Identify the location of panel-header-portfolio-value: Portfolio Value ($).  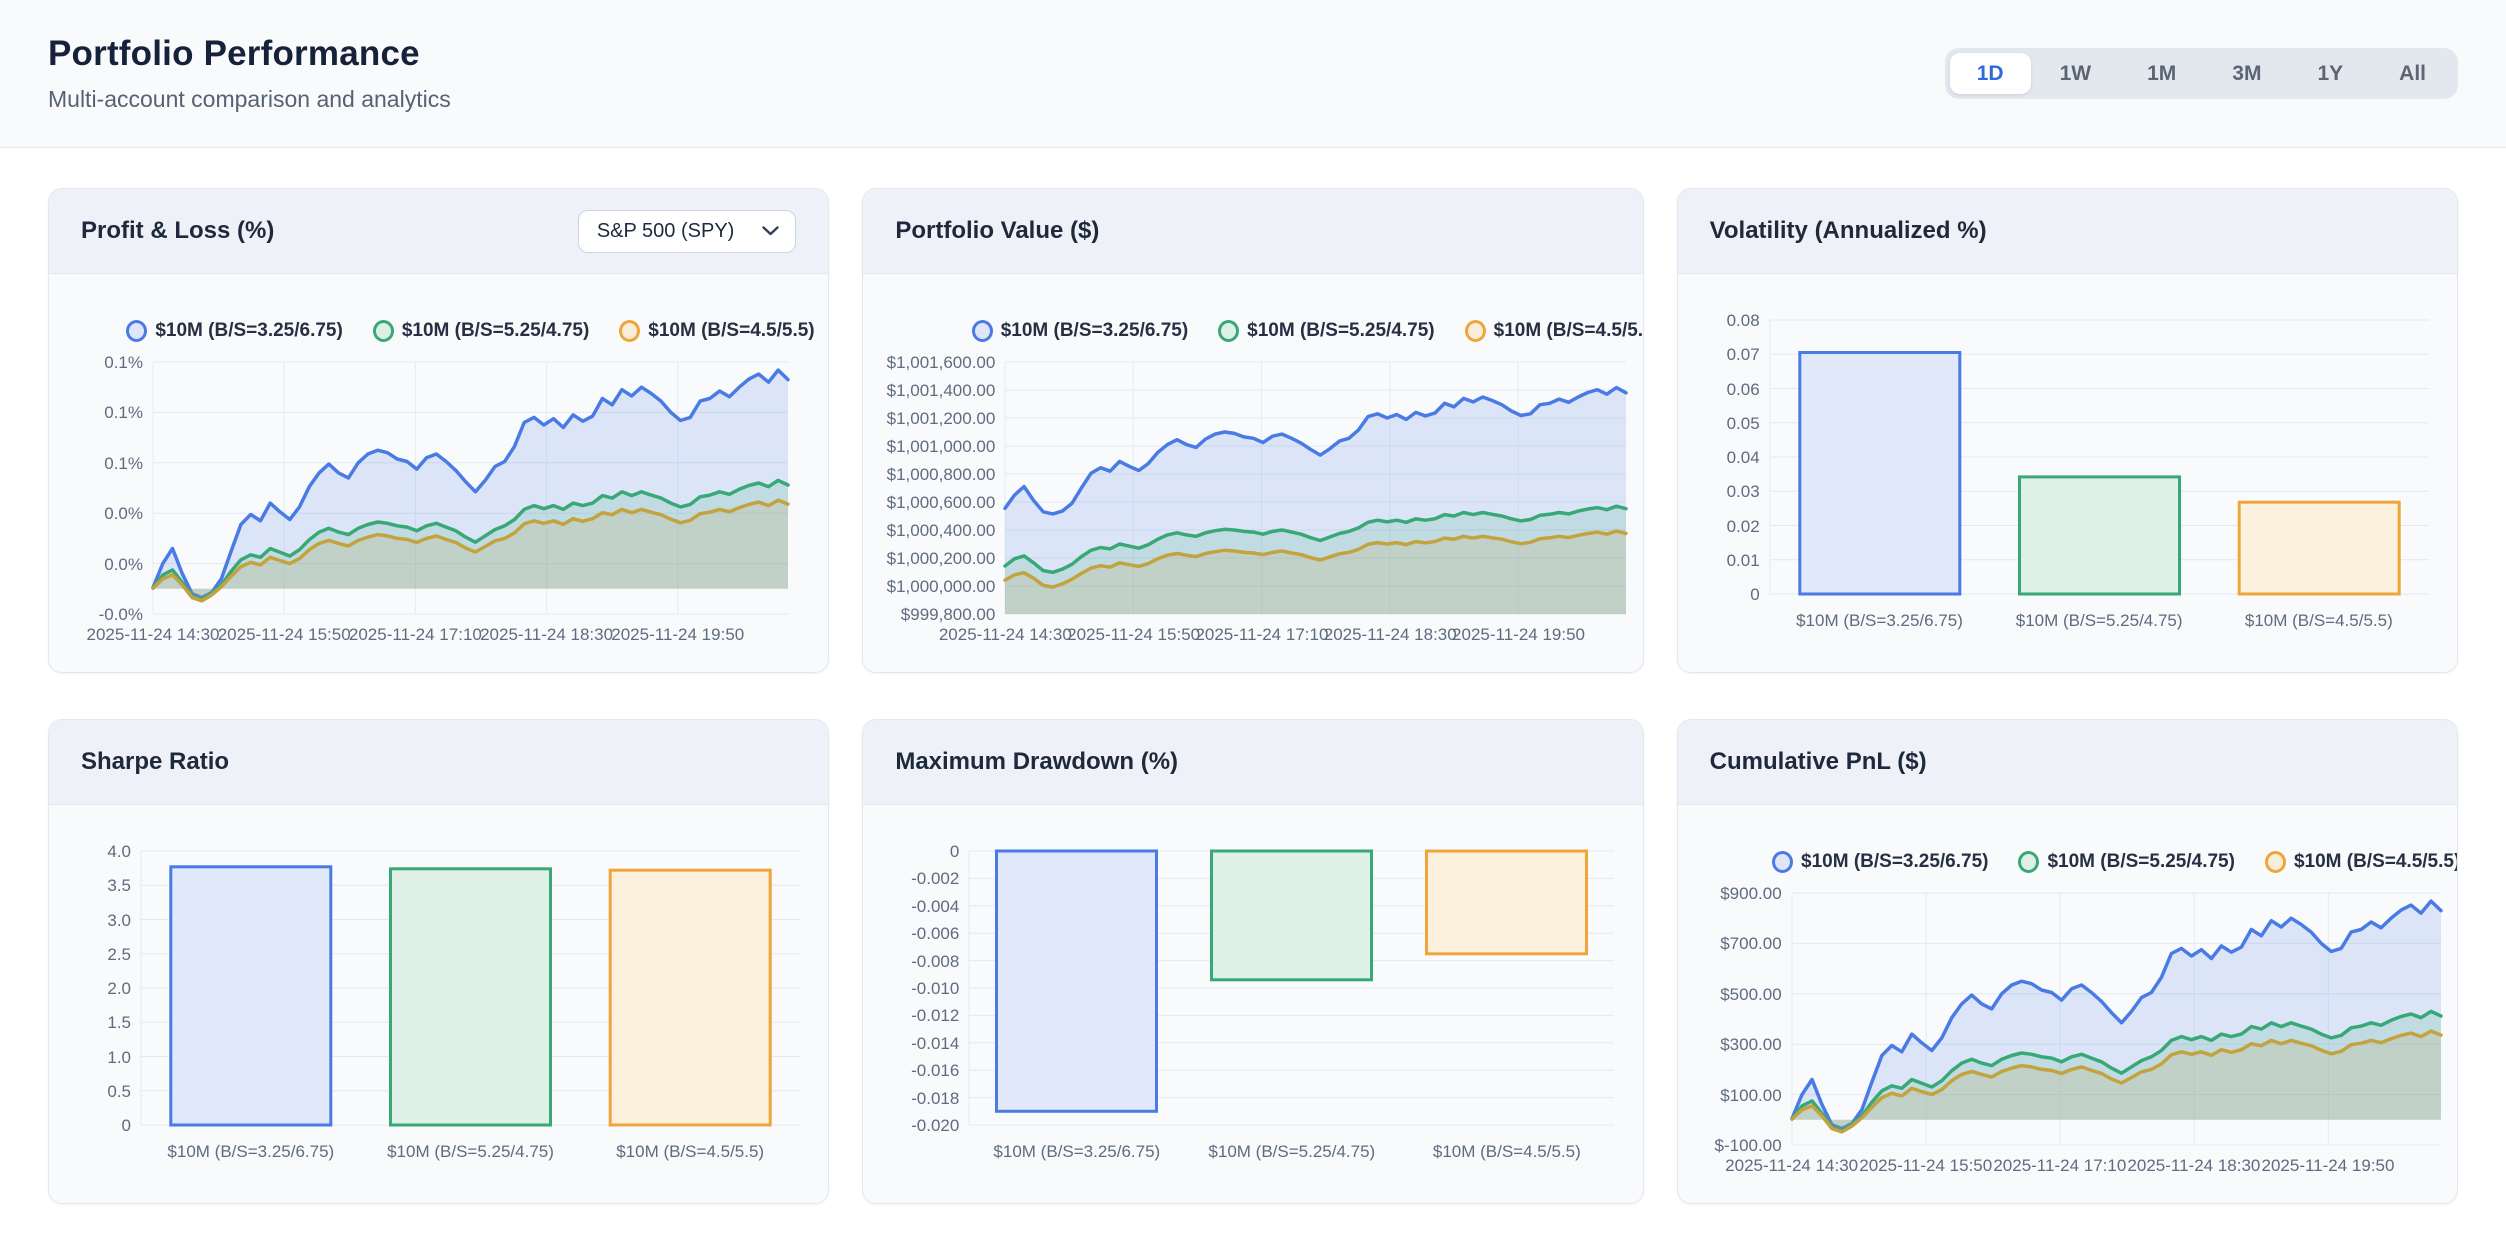
(1253, 231).